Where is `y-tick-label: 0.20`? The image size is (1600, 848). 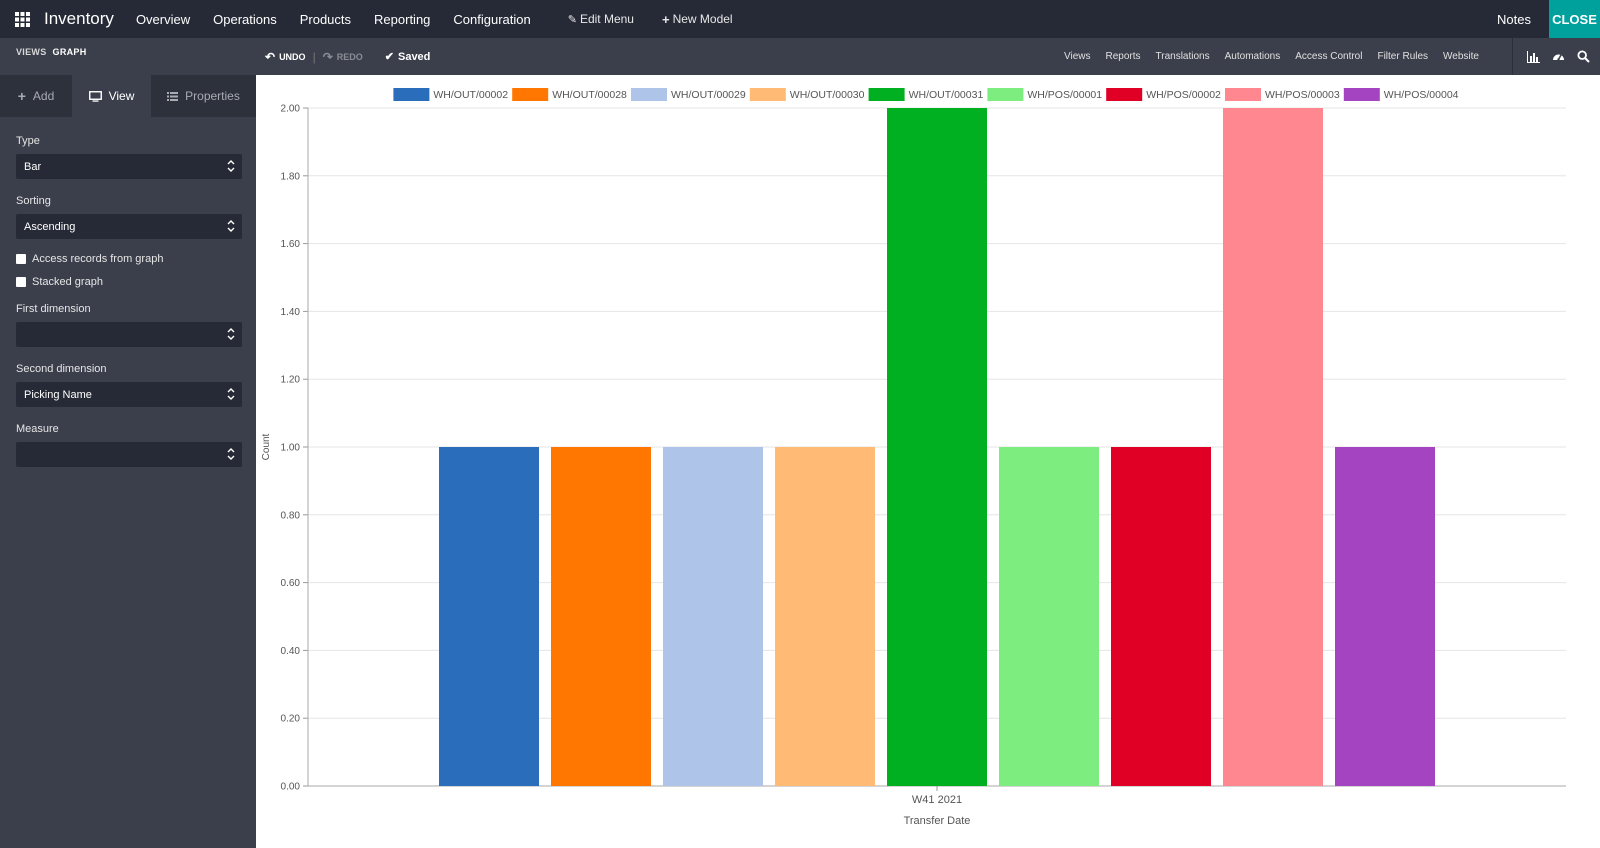 y-tick-label: 0.20 is located at coordinates (291, 719).